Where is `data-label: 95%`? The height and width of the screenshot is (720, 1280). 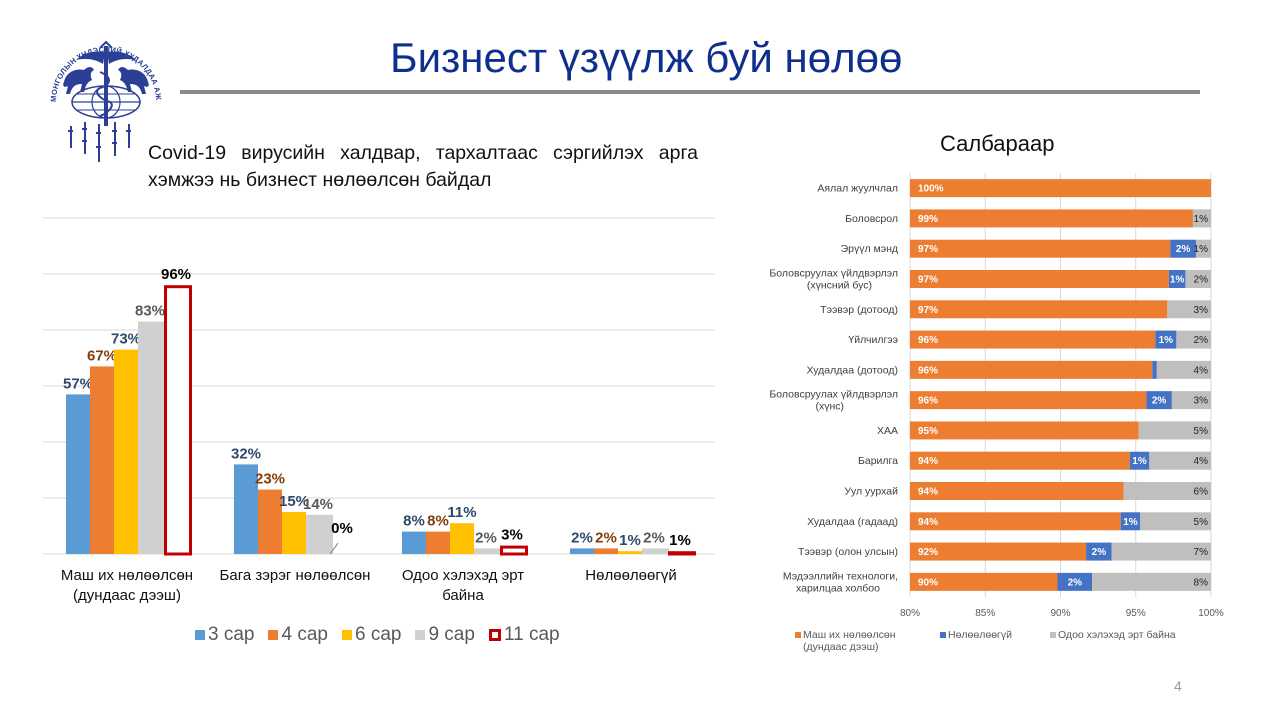
data-label: 95% is located at coordinates (928, 431).